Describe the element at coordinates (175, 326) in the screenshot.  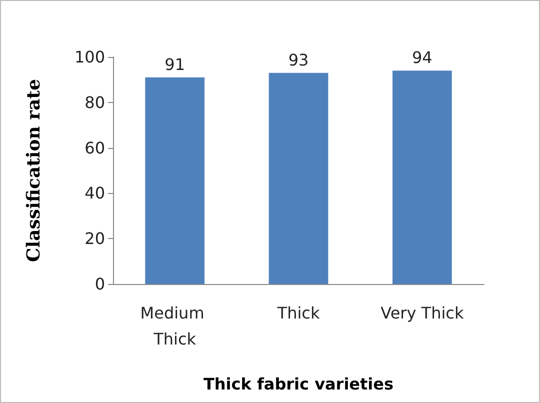
I see `x-tick-label: Medium Thick` at that location.